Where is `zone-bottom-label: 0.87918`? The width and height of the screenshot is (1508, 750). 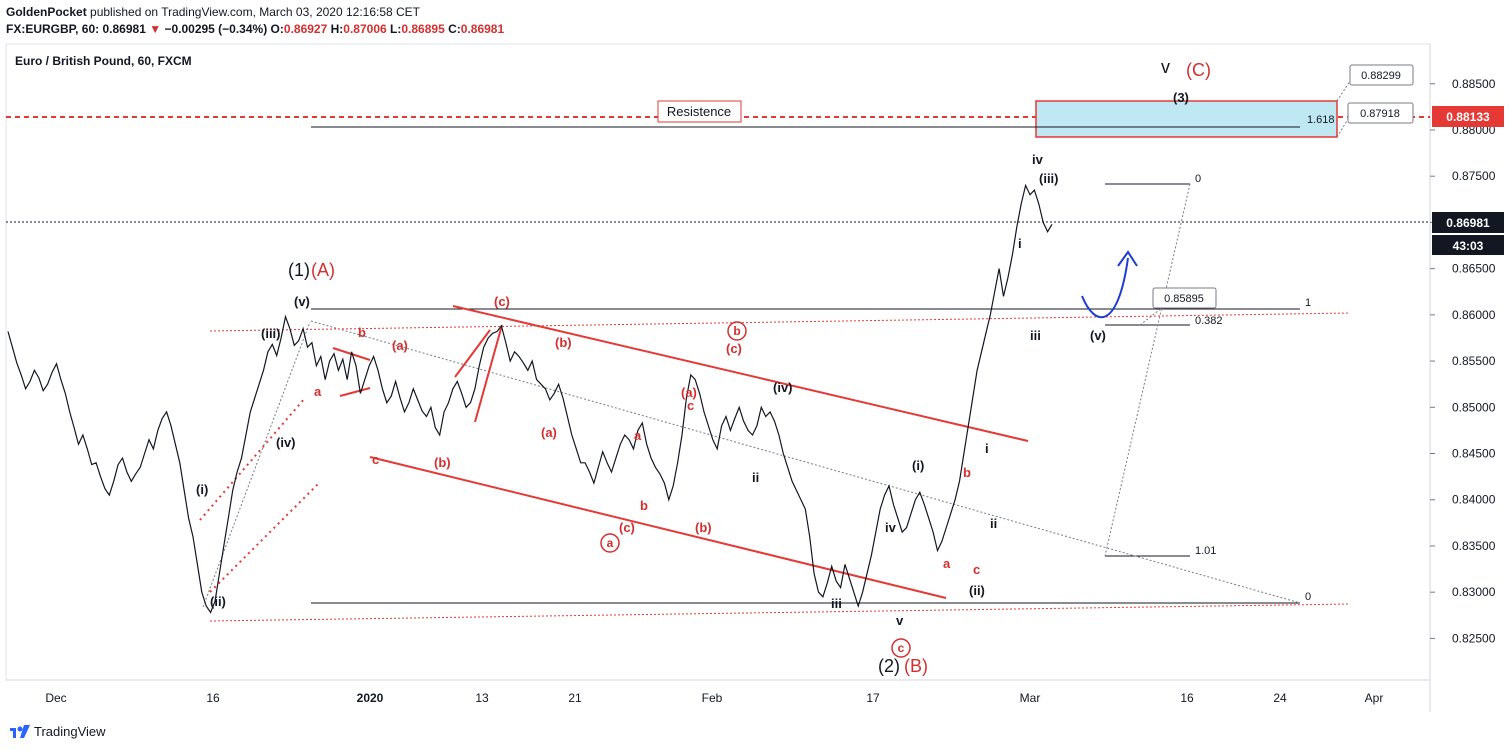 zone-bottom-label: 0.87918 is located at coordinates (1380, 114).